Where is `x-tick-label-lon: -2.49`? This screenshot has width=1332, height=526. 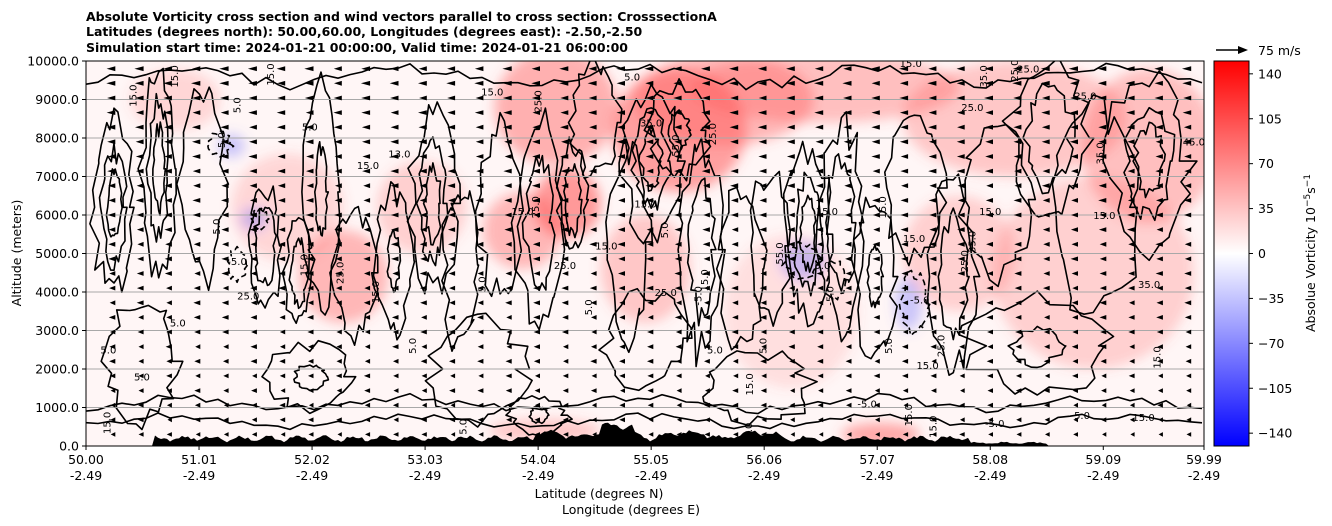 x-tick-label-lon: -2.49 is located at coordinates (312, 475).